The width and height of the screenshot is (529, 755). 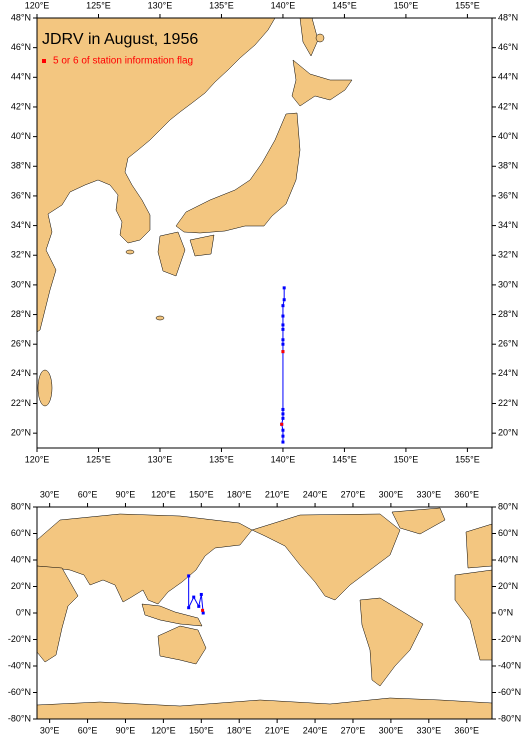 What do you see at coordinates (160, 5) in the screenshot?
I see `x-tick-label: 130°E` at bounding box center [160, 5].